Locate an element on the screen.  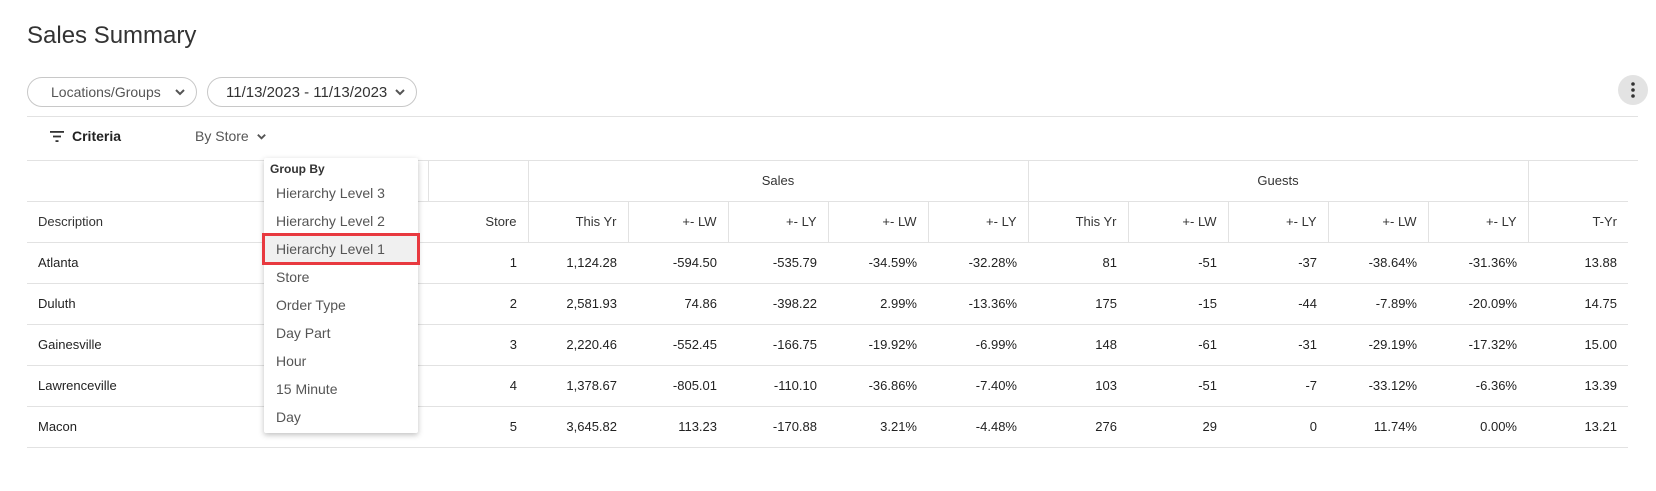
page-title: Sales Summary is located at coordinates (112, 35).